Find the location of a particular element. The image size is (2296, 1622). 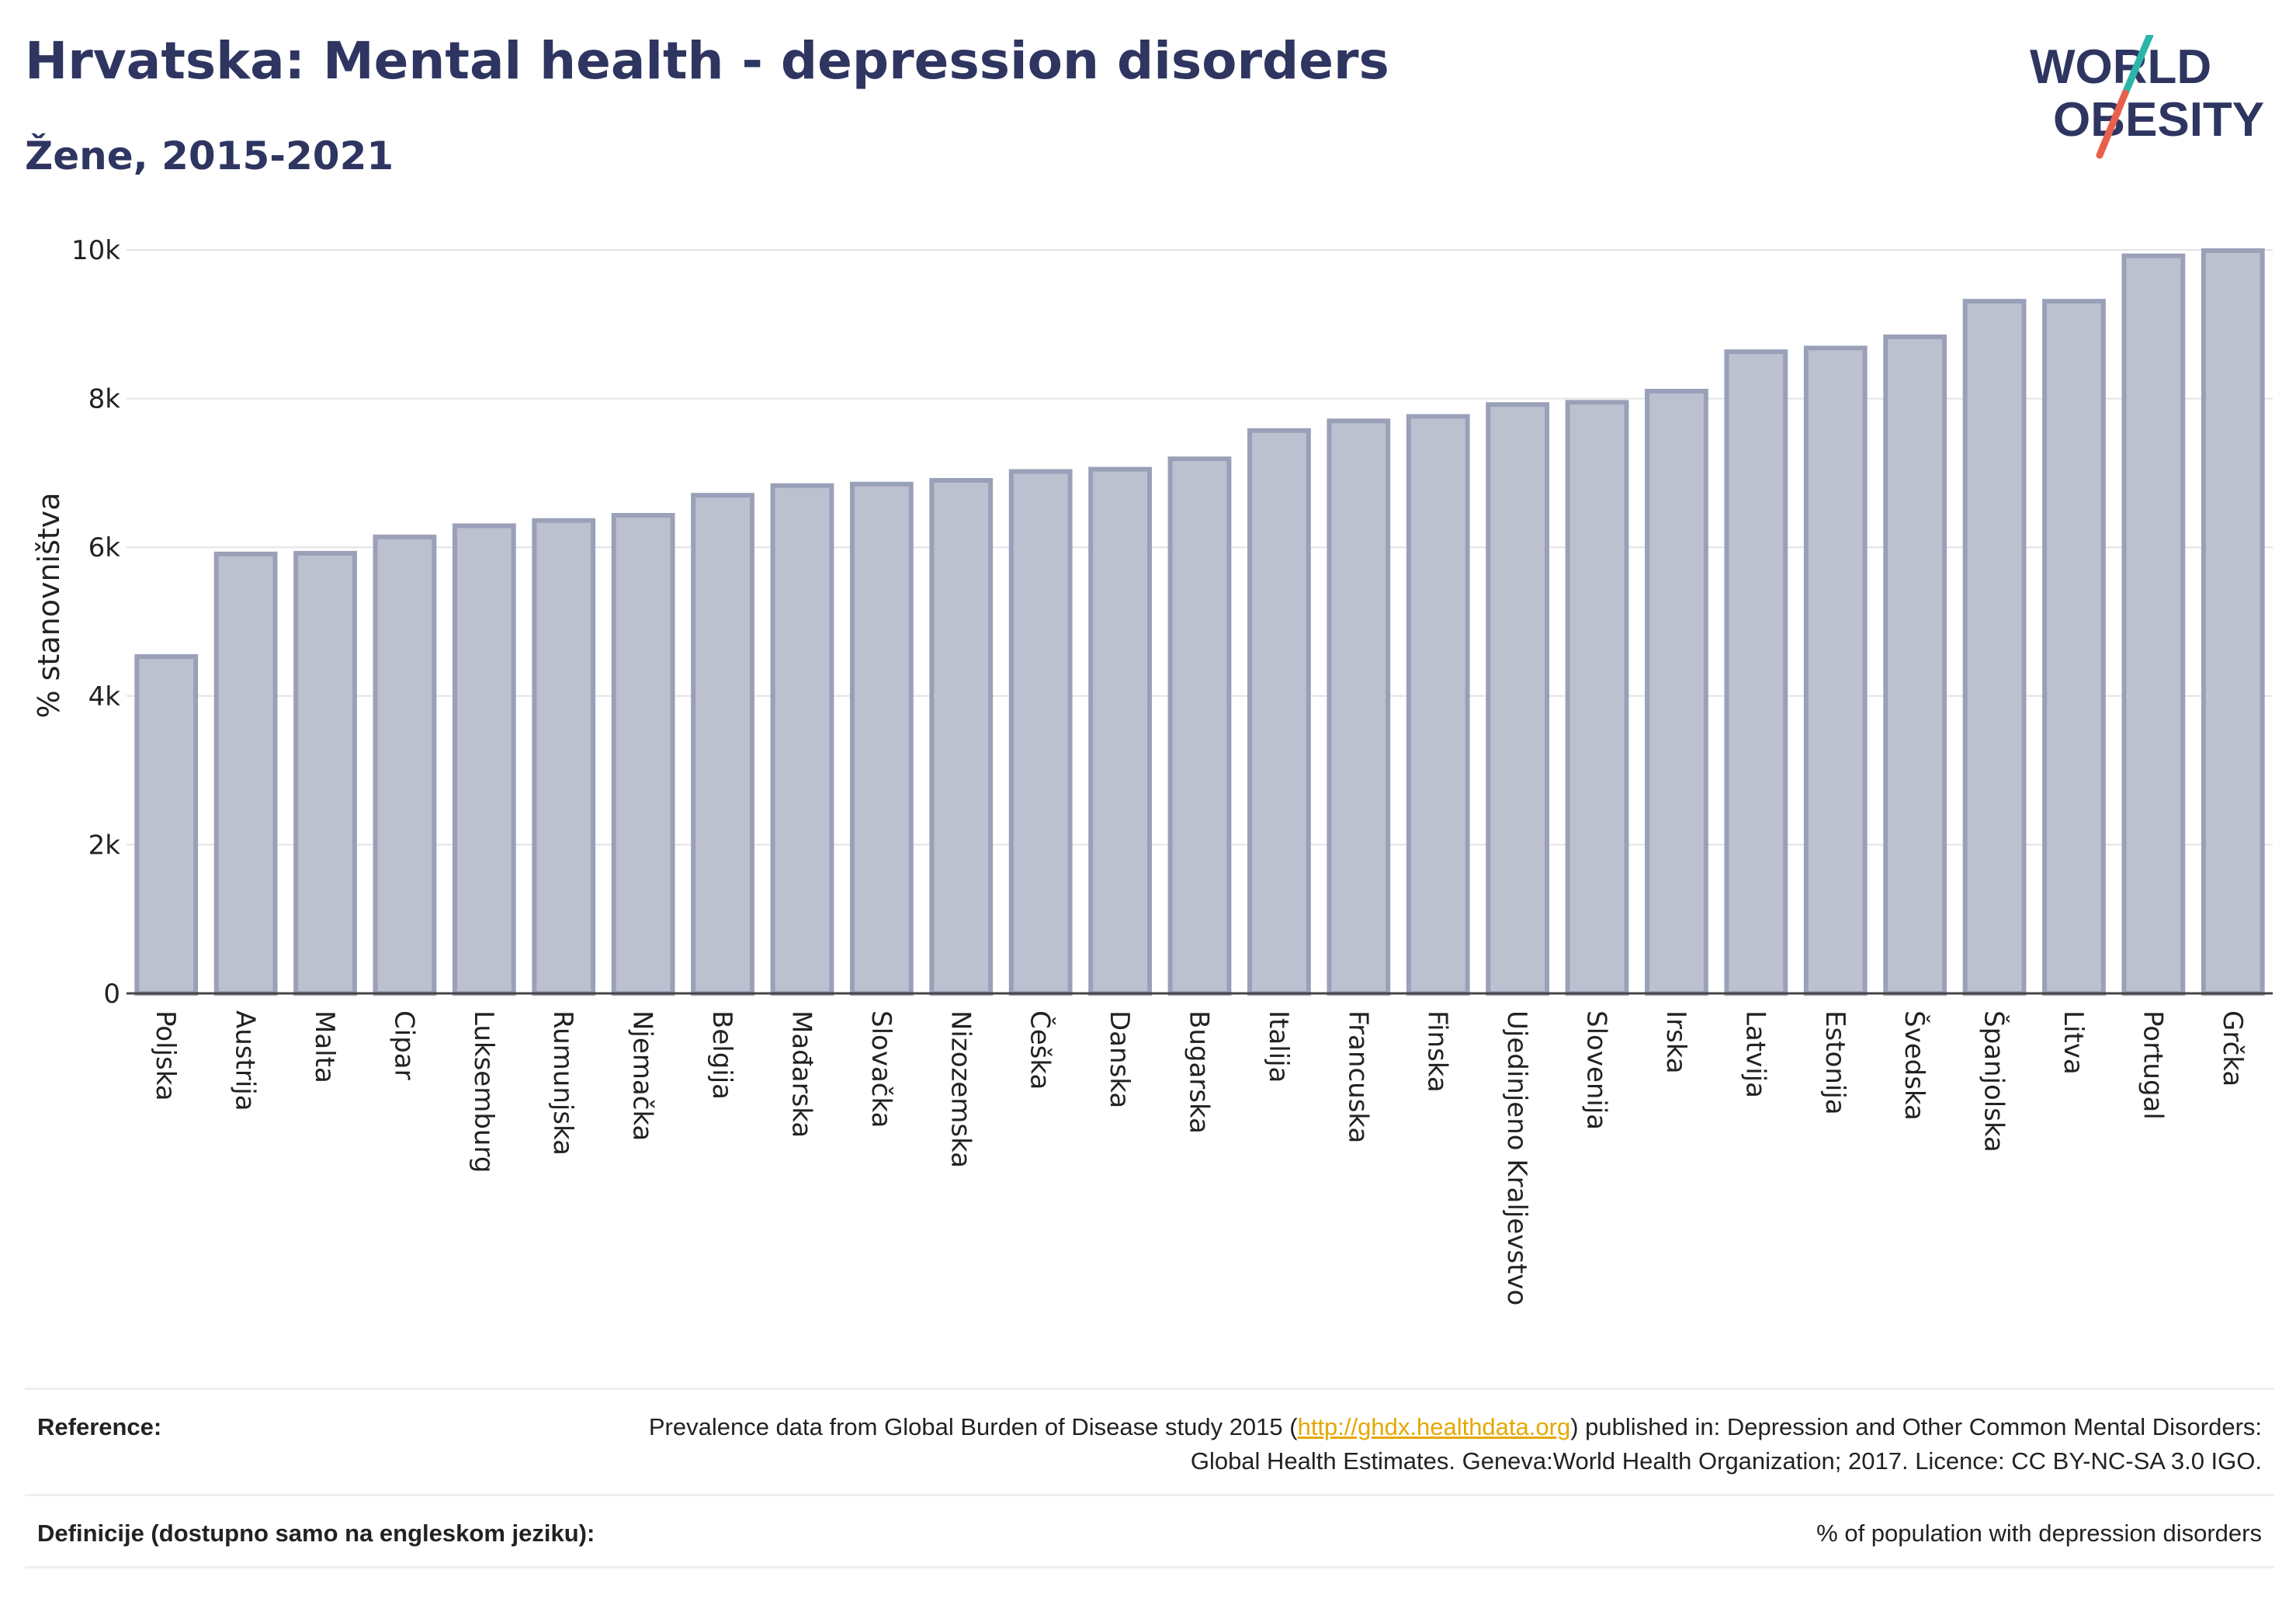

x-tick-label: Irska is located at coordinates (1675, 1042).